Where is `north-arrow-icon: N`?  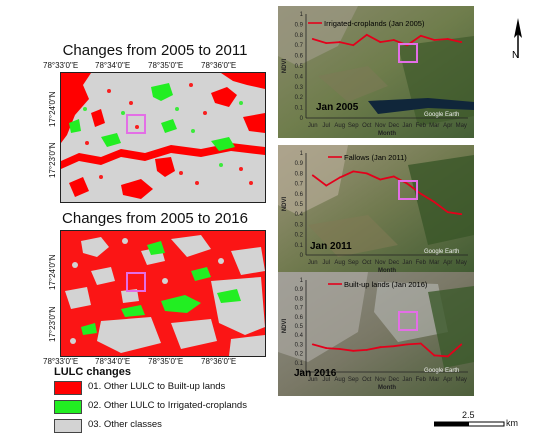
north-arrow-icon: N is located at coordinates (517, 39).